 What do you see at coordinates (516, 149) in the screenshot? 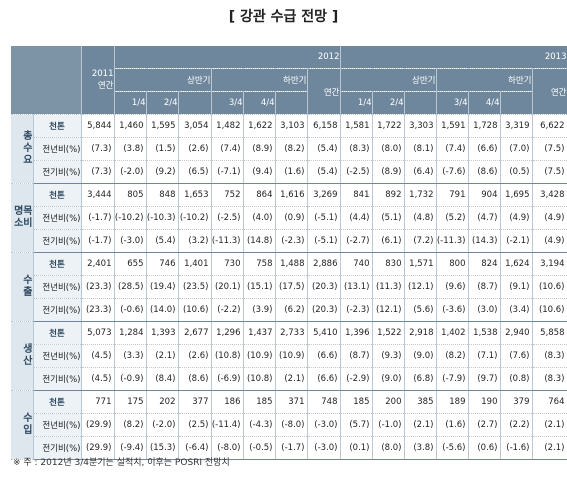
I see `table-cell: (7.0)` at bounding box center [516, 149].